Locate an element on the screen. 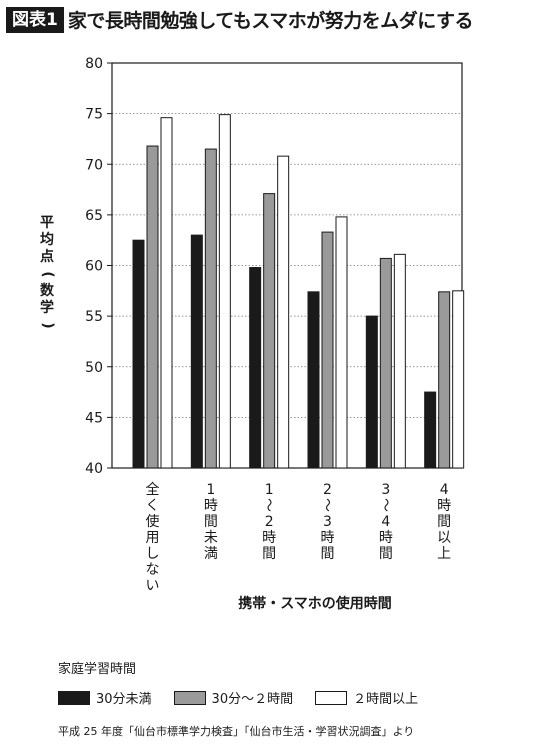  x-tick-label: 上 is located at coordinates (444, 554).